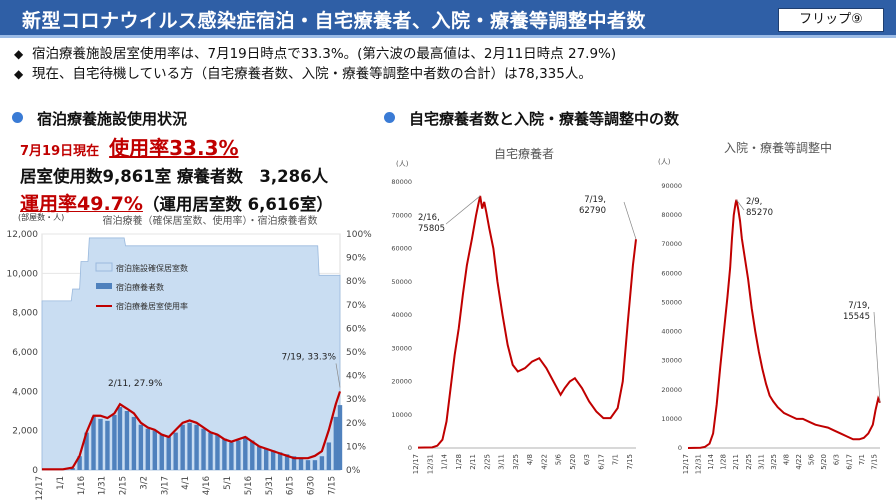 This screenshot has height=504, width=896. What do you see at coordinates (389, 117) in the screenshot?
I see `circle-bullet-icon` at bounding box center [389, 117].